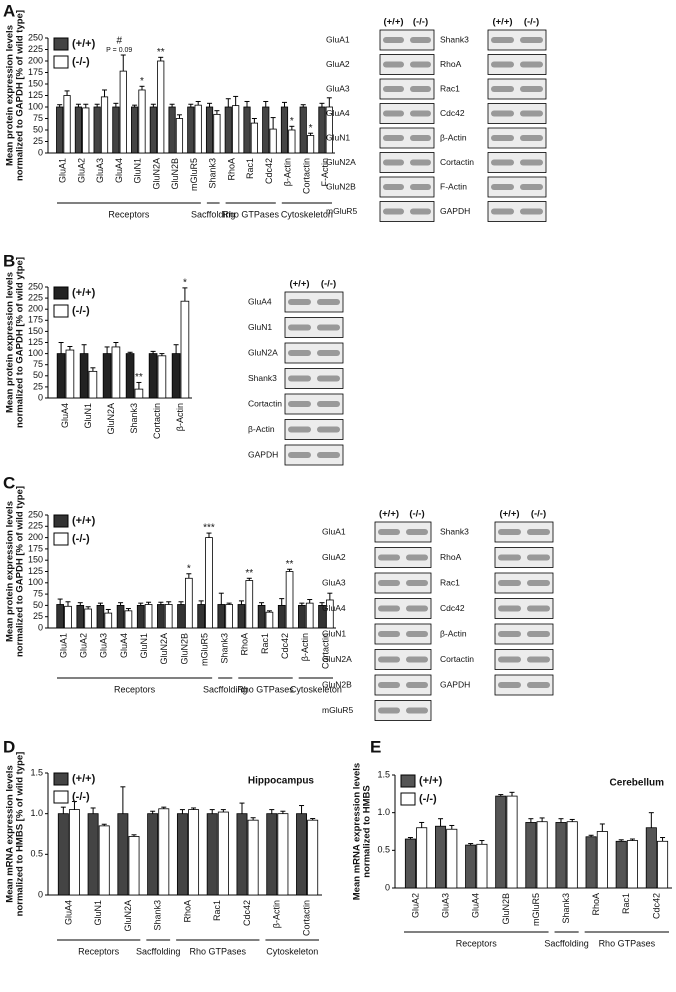  What do you see at coordinates (341, 186) in the screenshot?
I see `blot-label: GluN2B` at bounding box center [341, 186].